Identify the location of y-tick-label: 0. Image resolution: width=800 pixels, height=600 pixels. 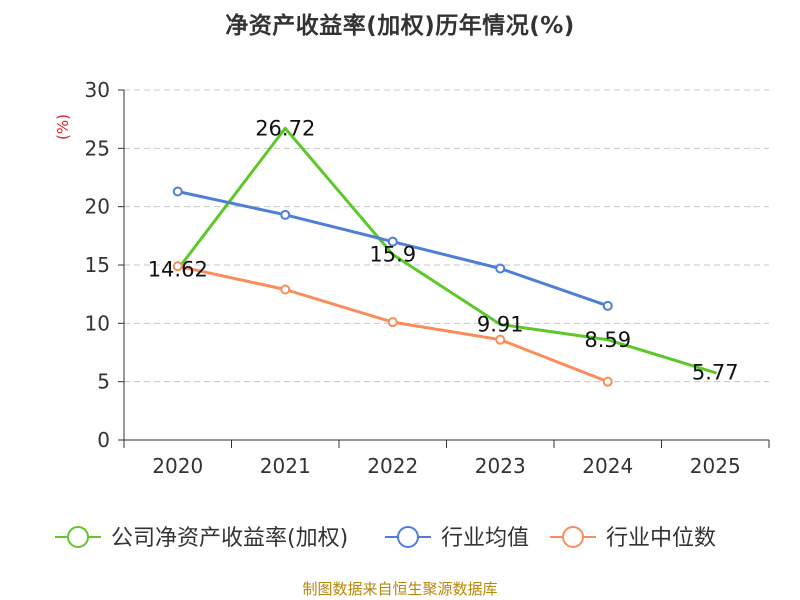
(103, 440).